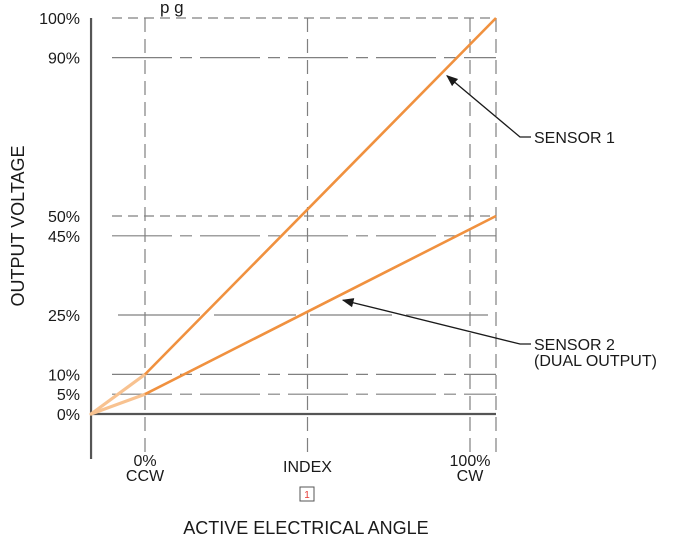  What do you see at coordinates (18, 225) in the screenshot?
I see `y-axis-title: OUTPUT VOLTAGE` at bounding box center [18, 225].